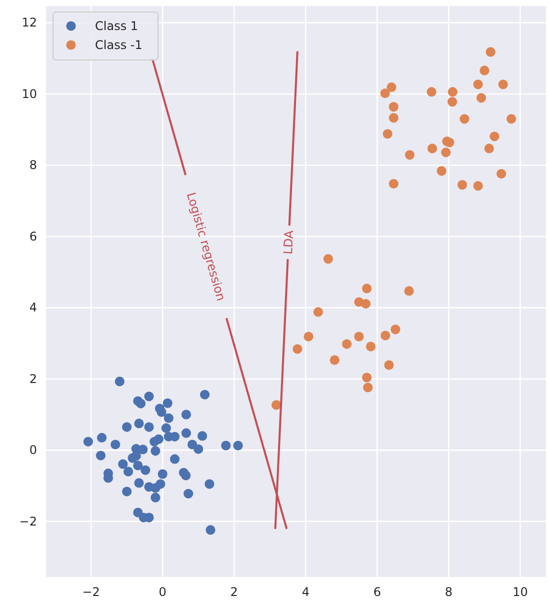 This screenshot has height=607, width=549. Describe the element at coordinates (33, 165) in the screenshot. I see `y-tick-label: 8` at that location.